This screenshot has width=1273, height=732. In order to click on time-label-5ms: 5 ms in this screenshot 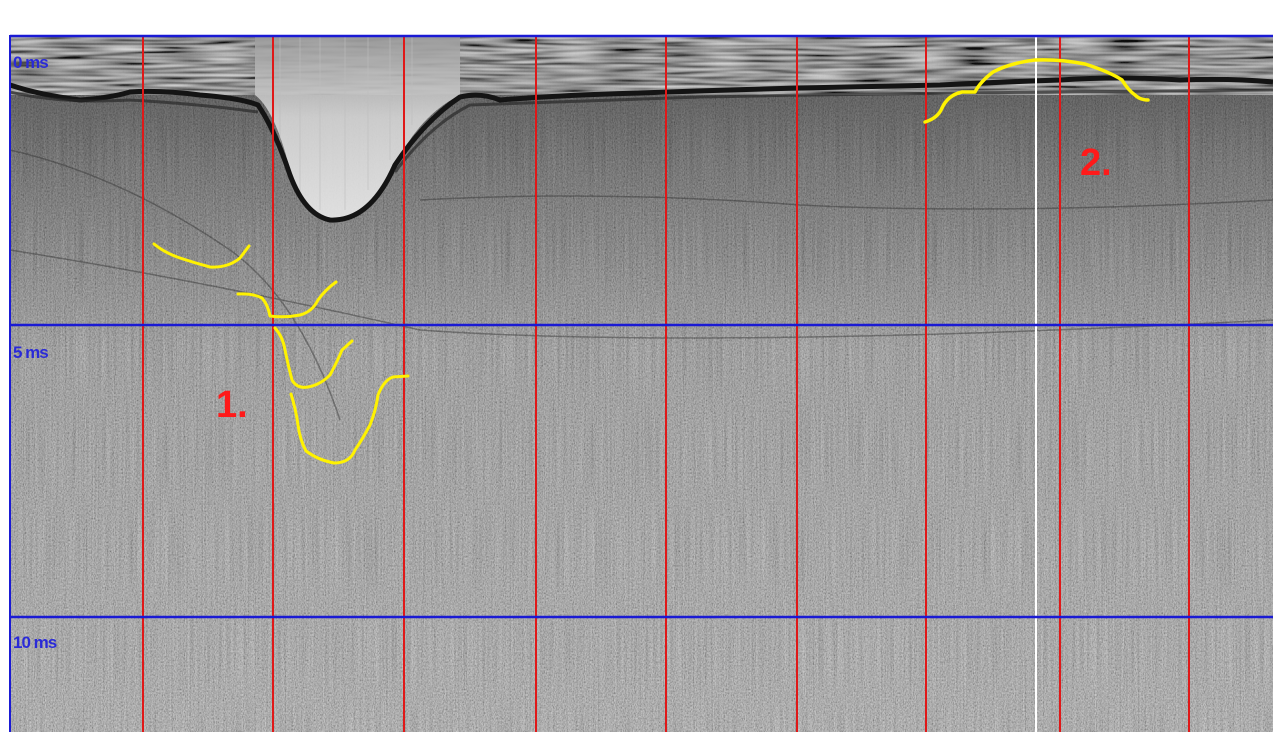, I will do `click(30, 352)`.